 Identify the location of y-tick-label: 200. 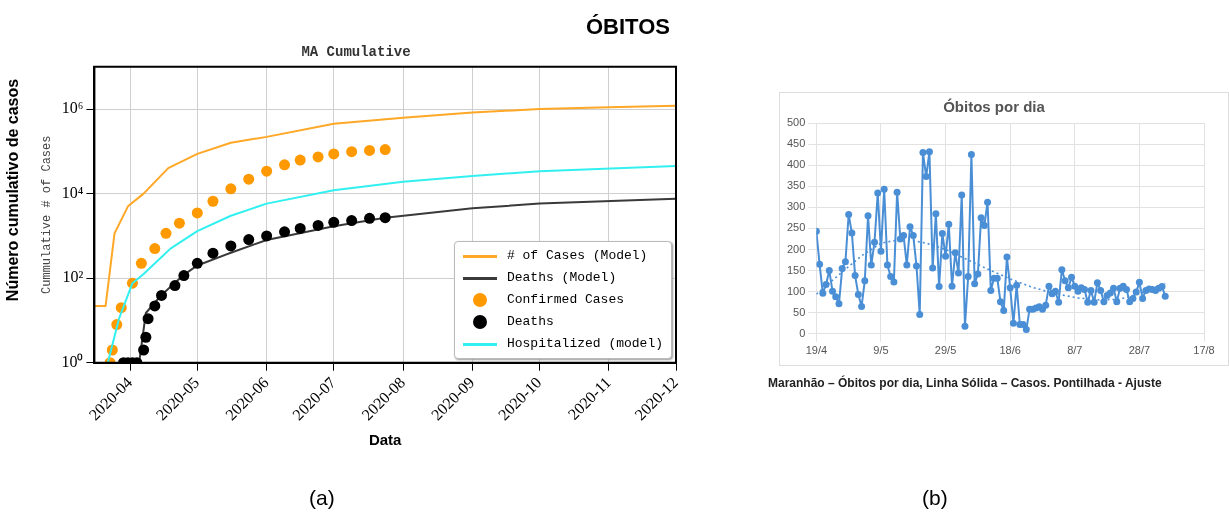
(796, 248).